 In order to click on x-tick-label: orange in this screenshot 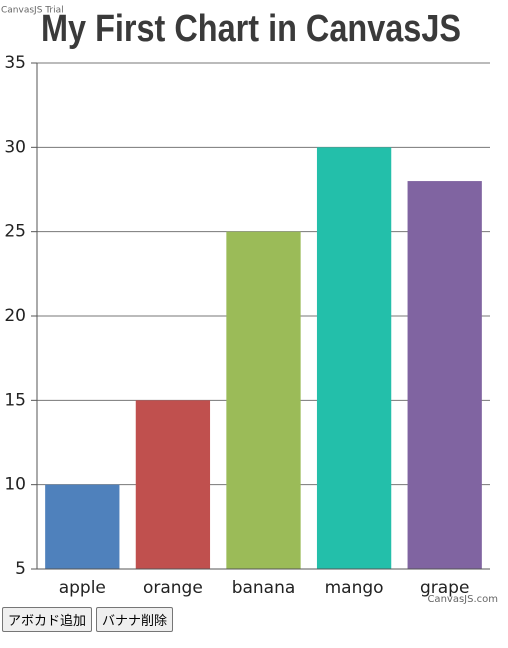, I will do `click(173, 588)`.